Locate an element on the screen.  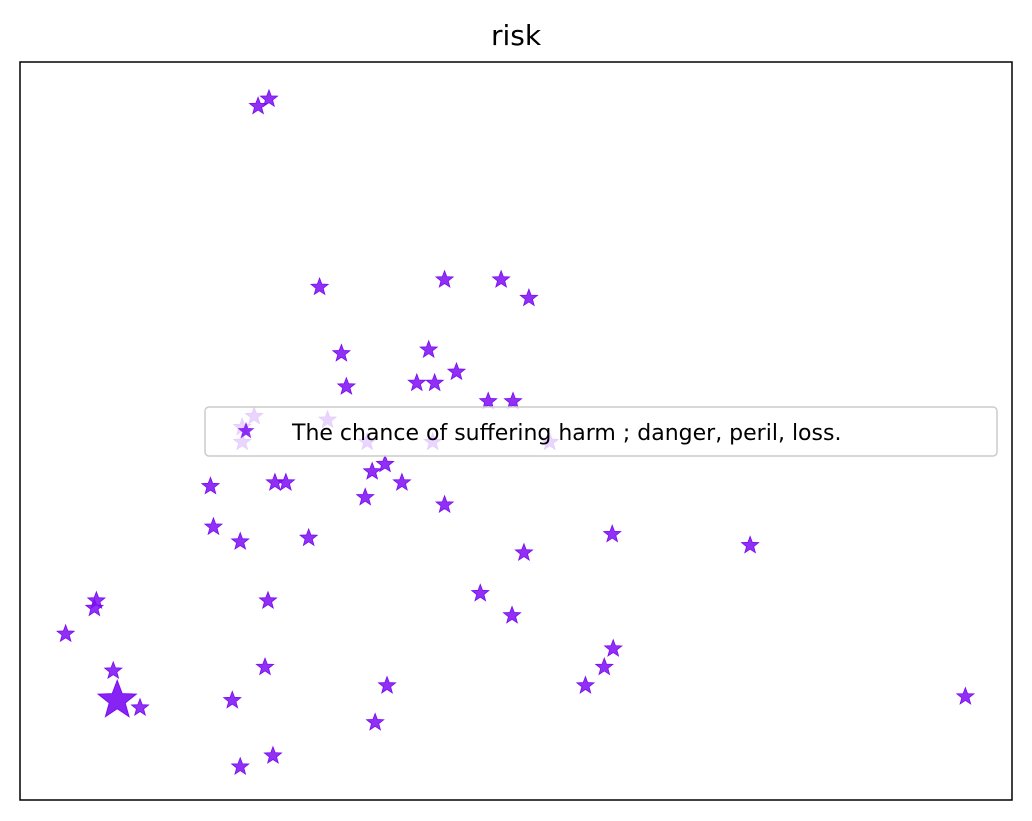
legend-box is located at coordinates (601, 431).